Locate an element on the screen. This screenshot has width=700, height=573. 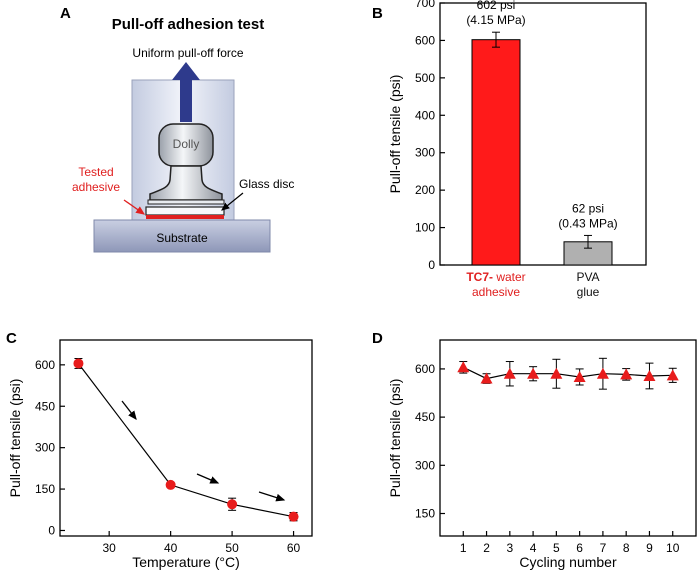
category-label: PVA is located at coordinates (587, 277).